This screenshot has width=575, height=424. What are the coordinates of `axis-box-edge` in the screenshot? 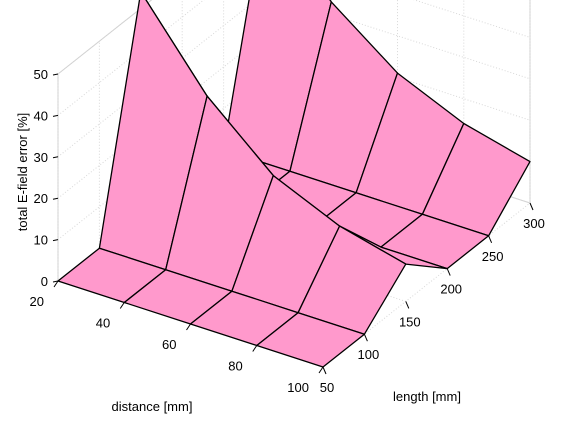 It's located at (105, 37).